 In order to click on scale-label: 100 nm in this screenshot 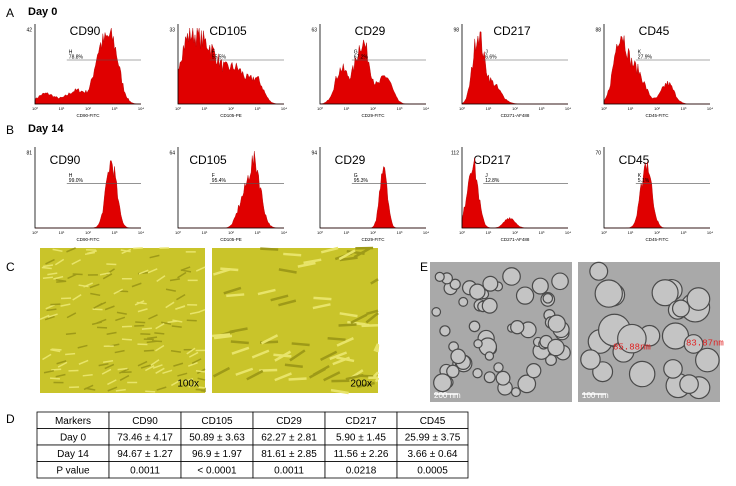, I will do `click(595, 395)`.